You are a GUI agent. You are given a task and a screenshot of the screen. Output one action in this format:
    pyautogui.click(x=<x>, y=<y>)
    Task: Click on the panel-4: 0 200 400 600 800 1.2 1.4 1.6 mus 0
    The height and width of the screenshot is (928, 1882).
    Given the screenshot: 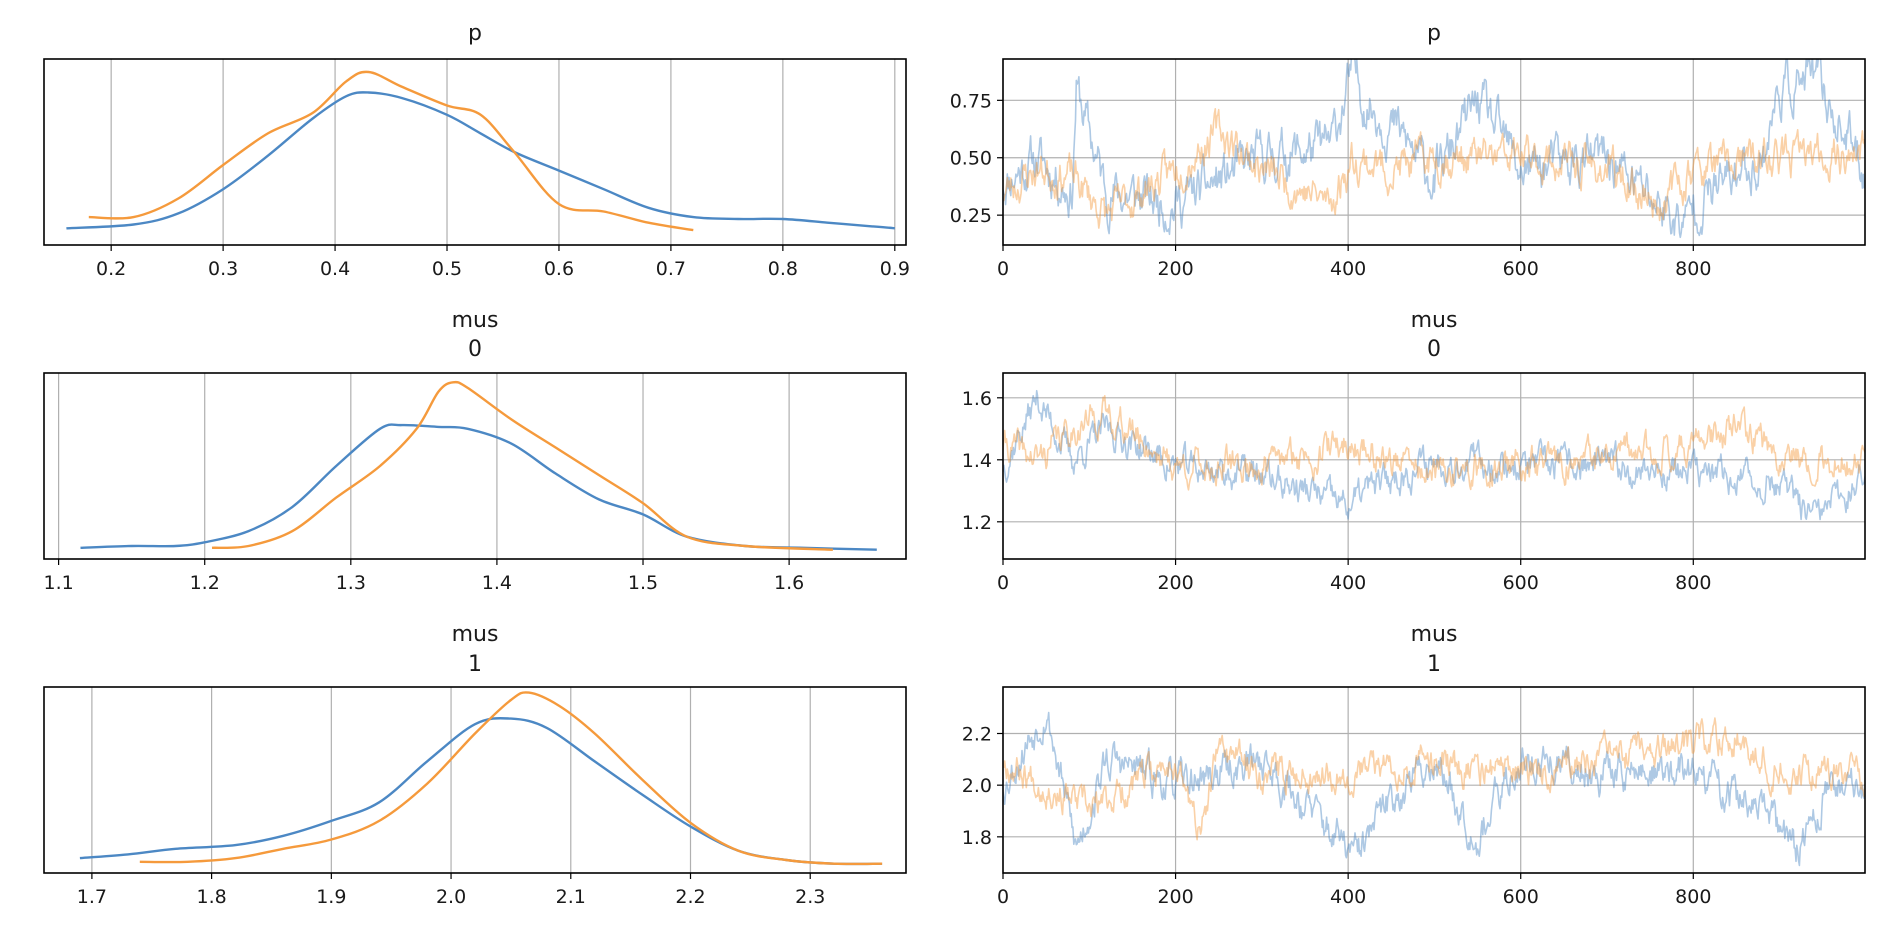 What is the action you would take?
    pyautogui.click(x=1414, y=451)
    